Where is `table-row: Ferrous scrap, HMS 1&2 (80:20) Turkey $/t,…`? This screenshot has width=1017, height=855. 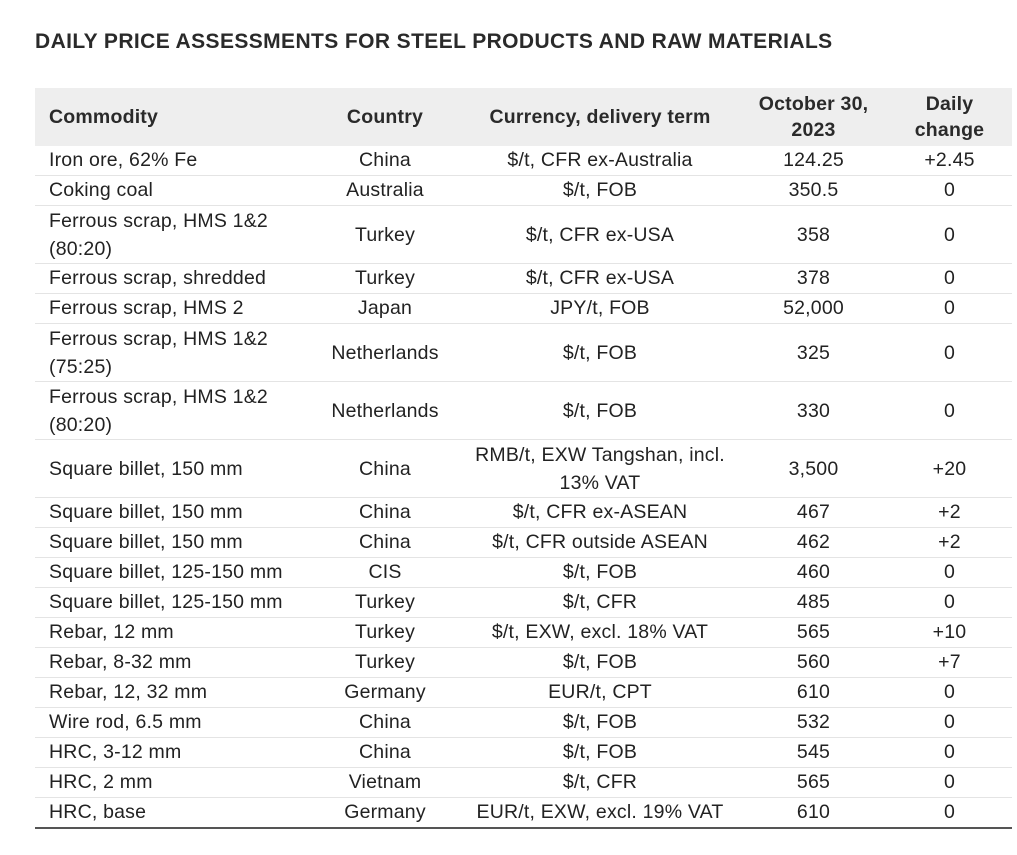
table-row: Ferrous scrap, HMS 1&2 (80:20) Turkey $/t,… is located at coordinates (523, 234).